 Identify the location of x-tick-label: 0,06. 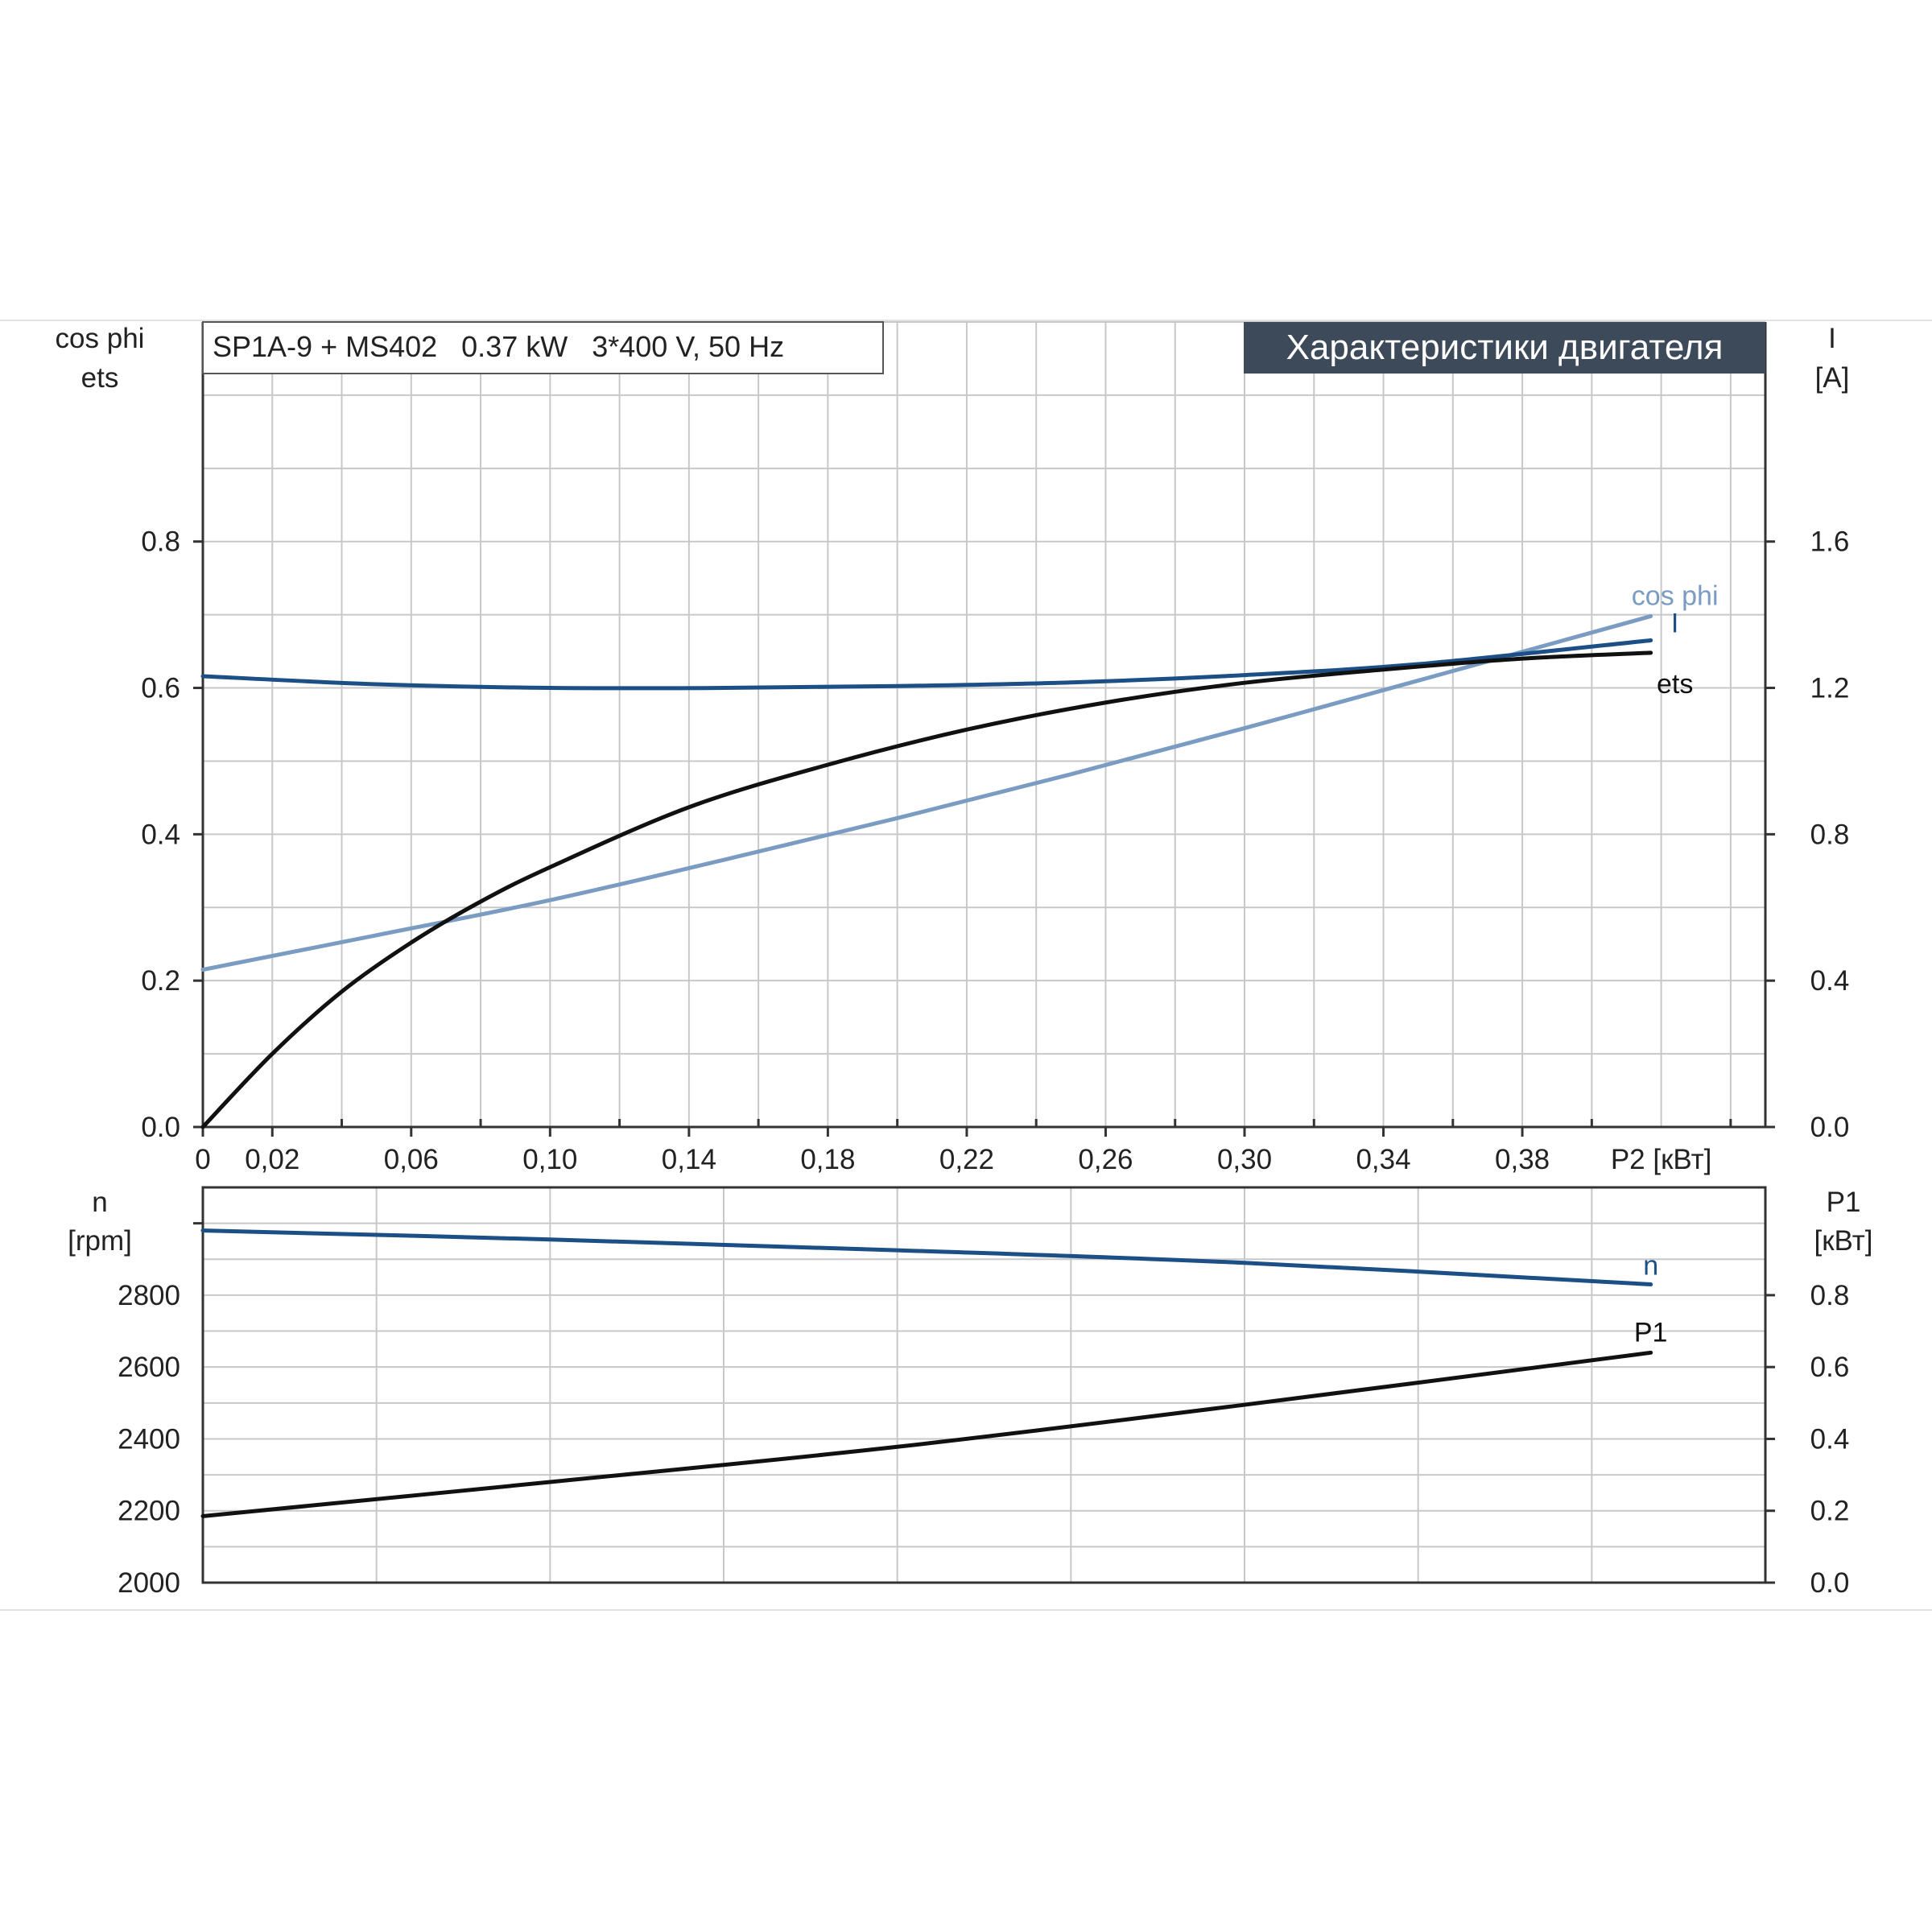
(411, 1159).